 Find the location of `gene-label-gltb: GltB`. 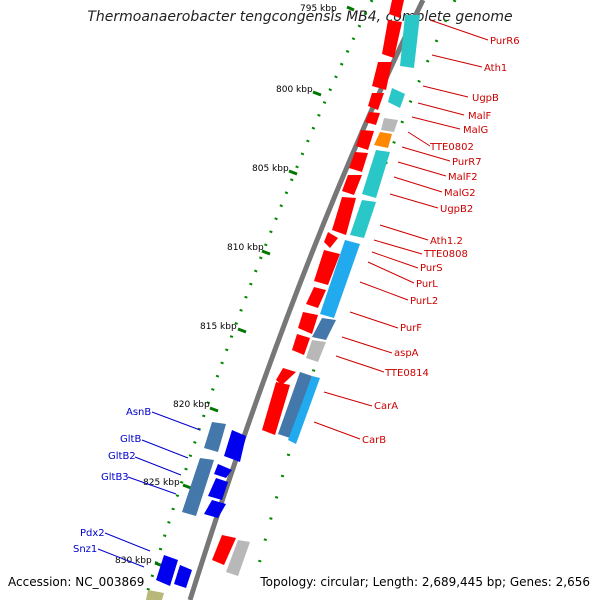

gene-label-gltb: GltB is located at coordinates (130, 439).